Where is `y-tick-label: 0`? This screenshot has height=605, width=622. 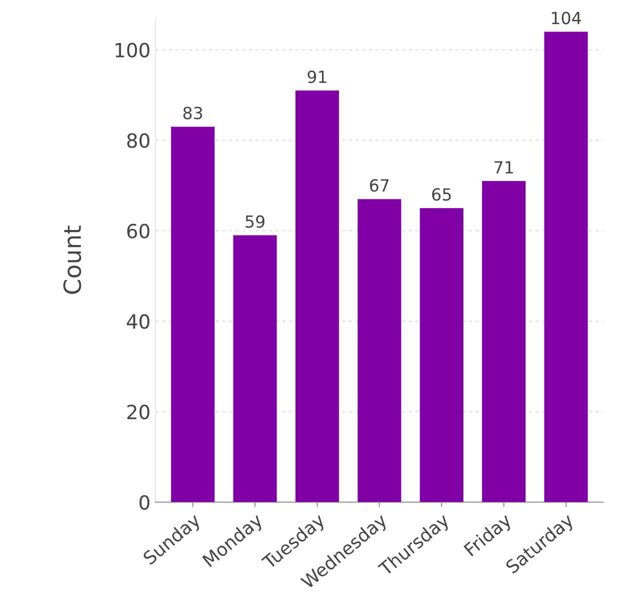 y-tick-label: 0 is located at coordinates (145, 502).